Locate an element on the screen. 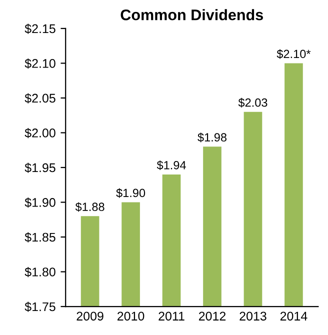 Image resolution: width=328 pixels, height=335 pixels. x-tick-label: 2010 is located at coordinates (131, 316).